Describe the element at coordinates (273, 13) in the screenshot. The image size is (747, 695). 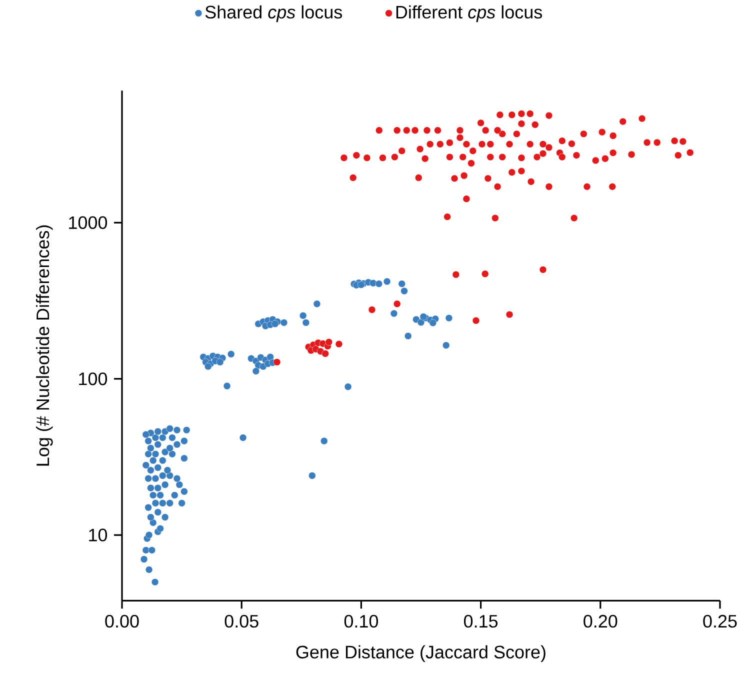
I see `legend-label: Shared cps locus` at that location.